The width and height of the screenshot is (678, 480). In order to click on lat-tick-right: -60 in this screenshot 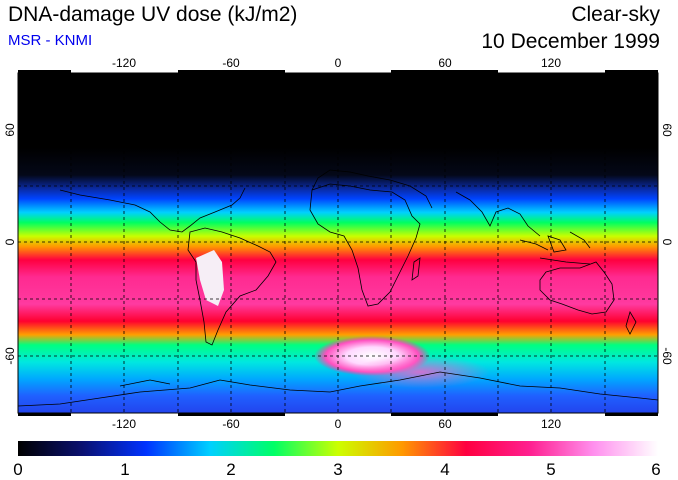, I will do `click(667, 356)`.